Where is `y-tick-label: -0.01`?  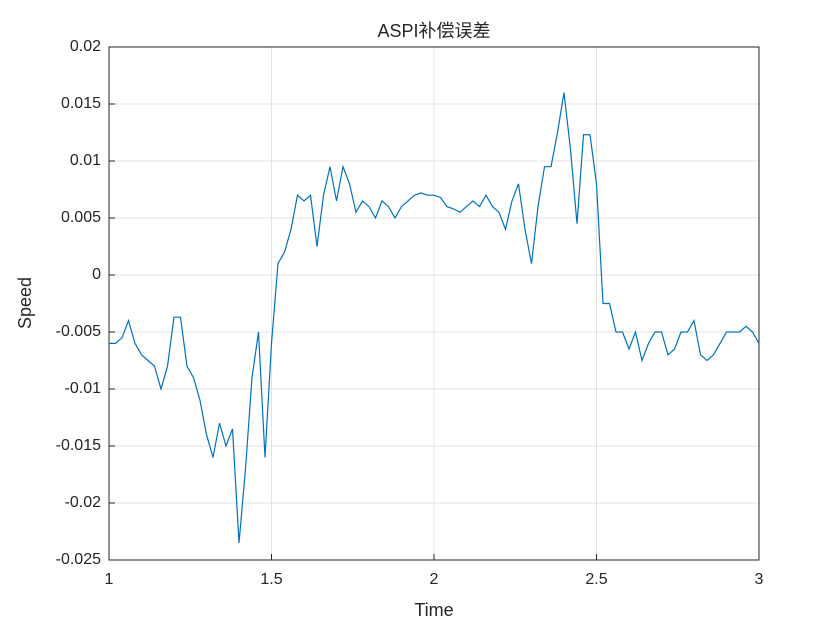 y-tick-label: -0.01 is located at coordinates (83, 388).